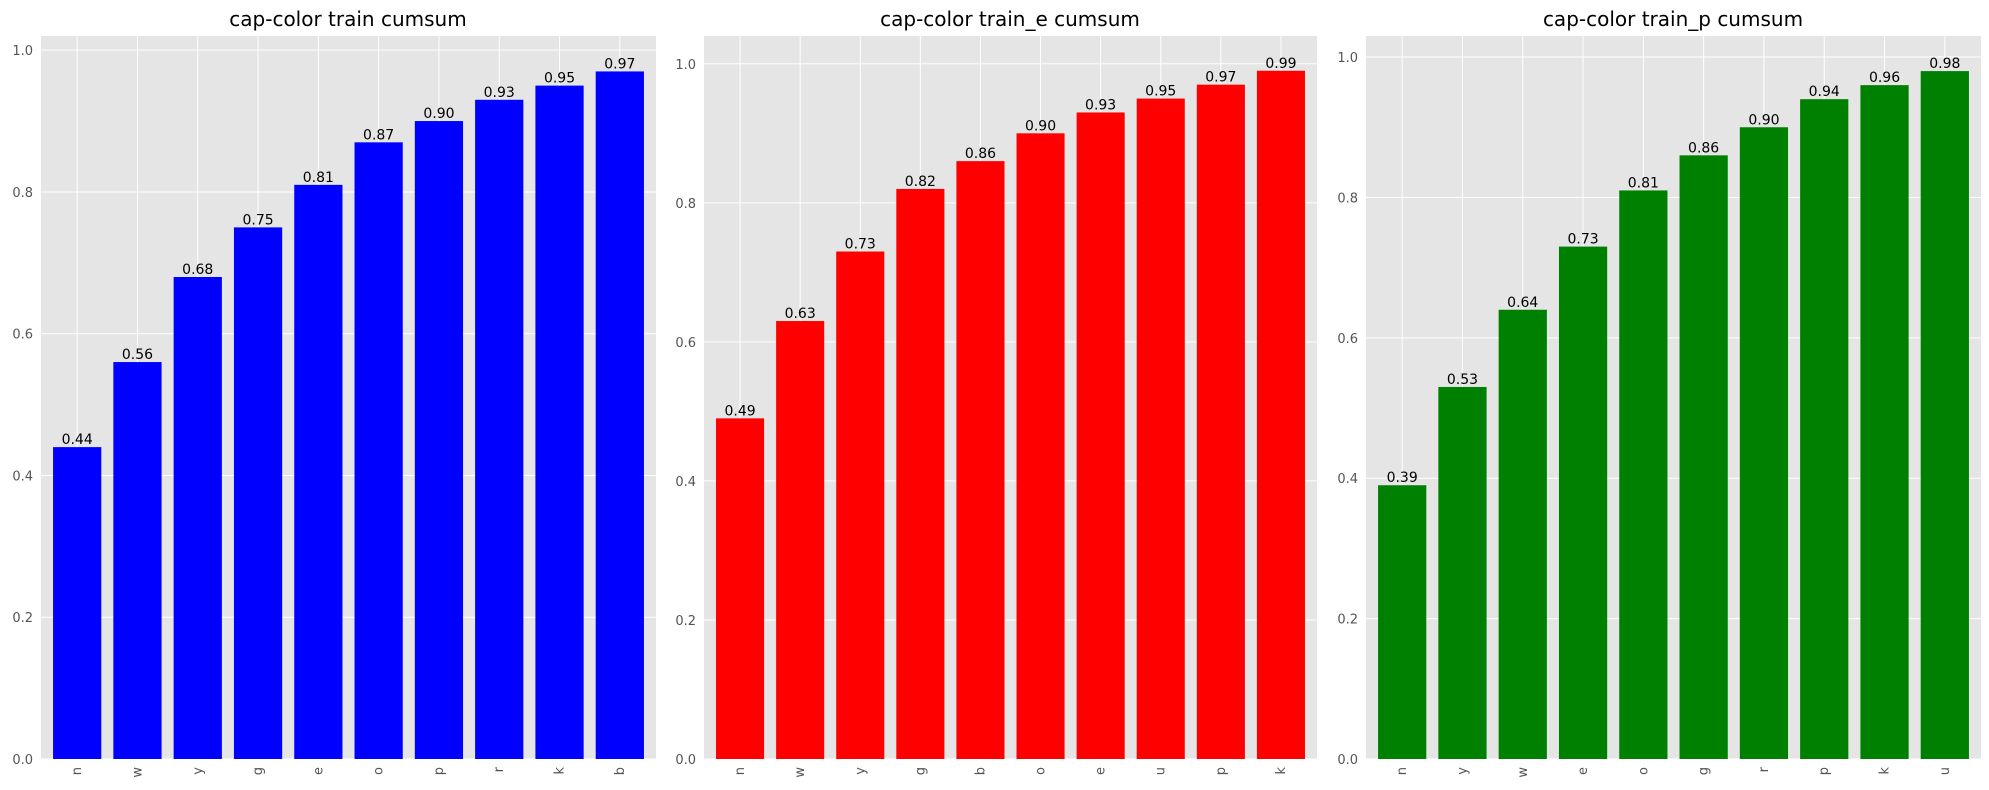 This screenshot has width=1989, height=790. Describe the element at coordinates (1462, 380) in the screenshot. I see `data-label: 0.53` at that location.